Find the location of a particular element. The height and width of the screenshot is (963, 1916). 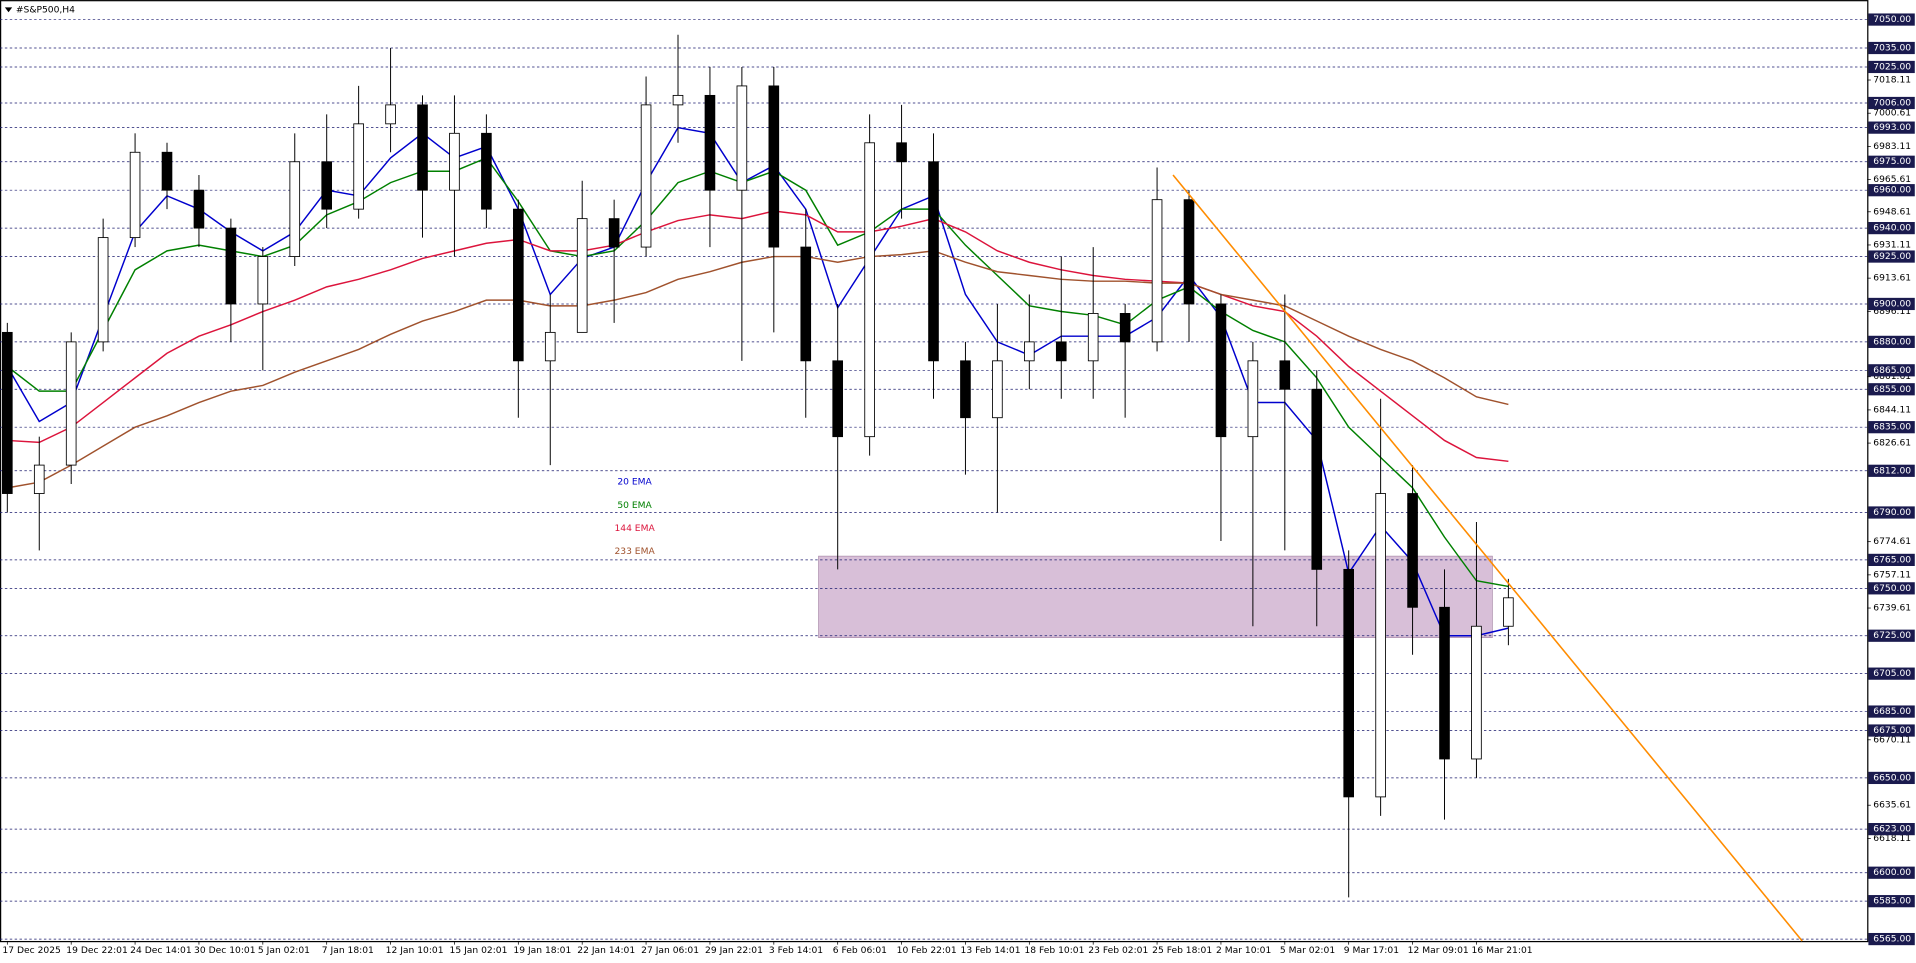

level-label: 6675.00 is located at coordinates (1892, 731).